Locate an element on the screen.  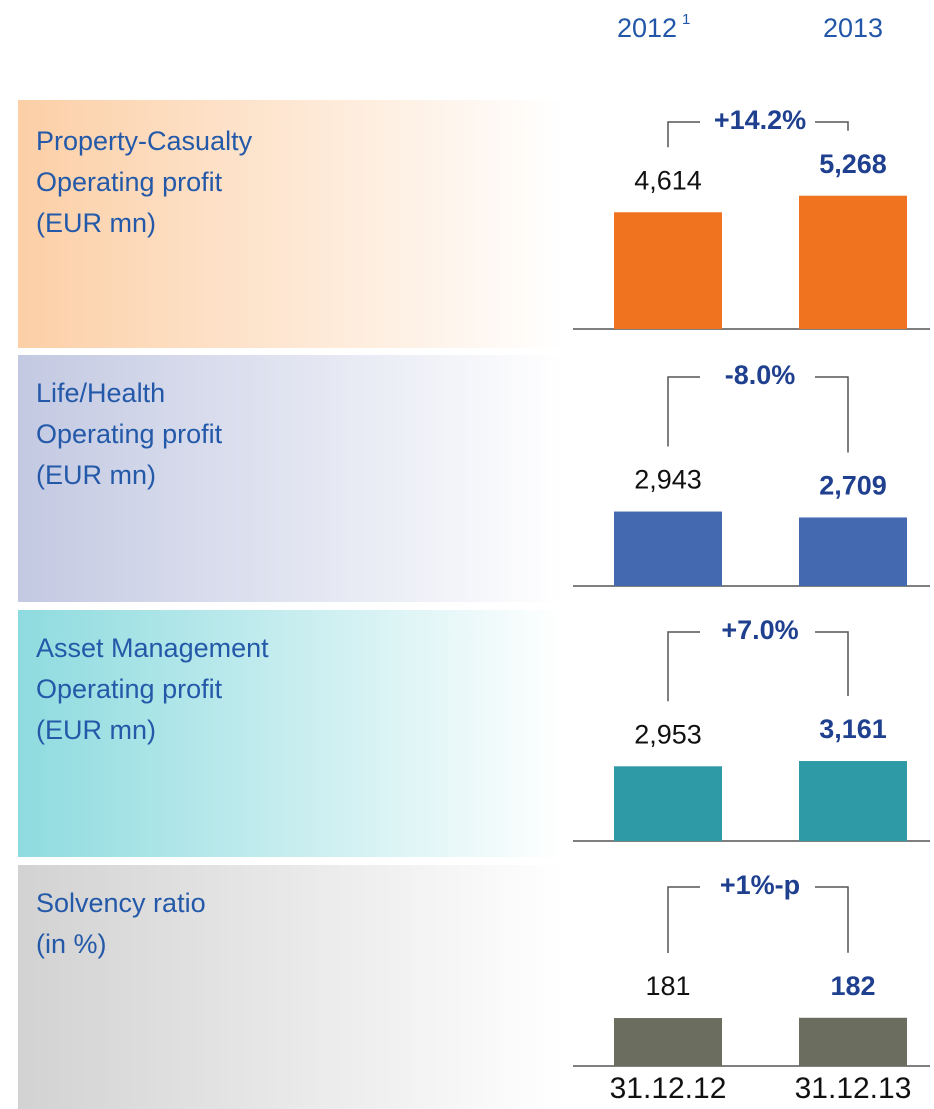
value-label: 2,953 is located at coordinates (668, 734).